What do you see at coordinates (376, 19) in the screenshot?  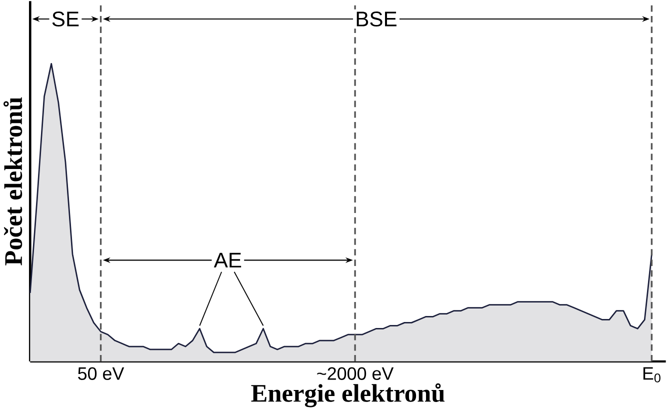 I see `text: BSE` at bounding box center [376, 19].